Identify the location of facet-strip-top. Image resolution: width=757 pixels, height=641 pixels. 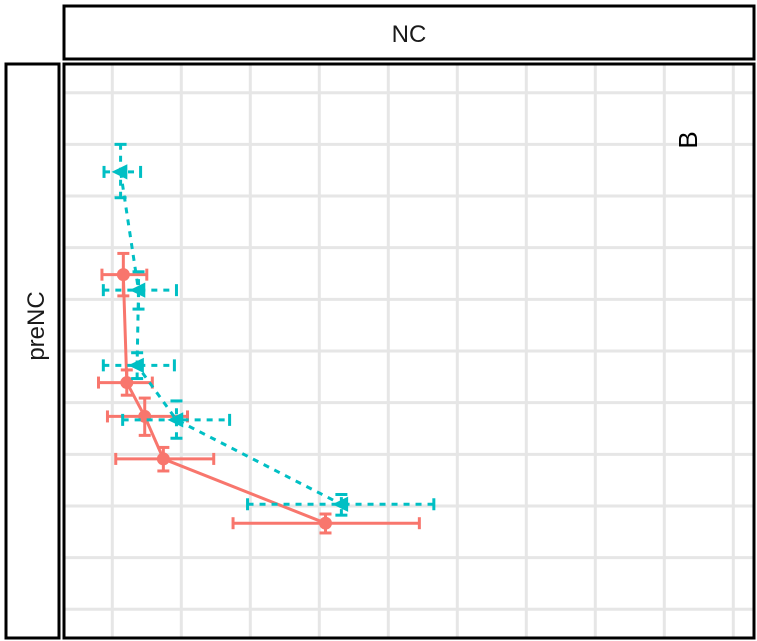
(409, 32).